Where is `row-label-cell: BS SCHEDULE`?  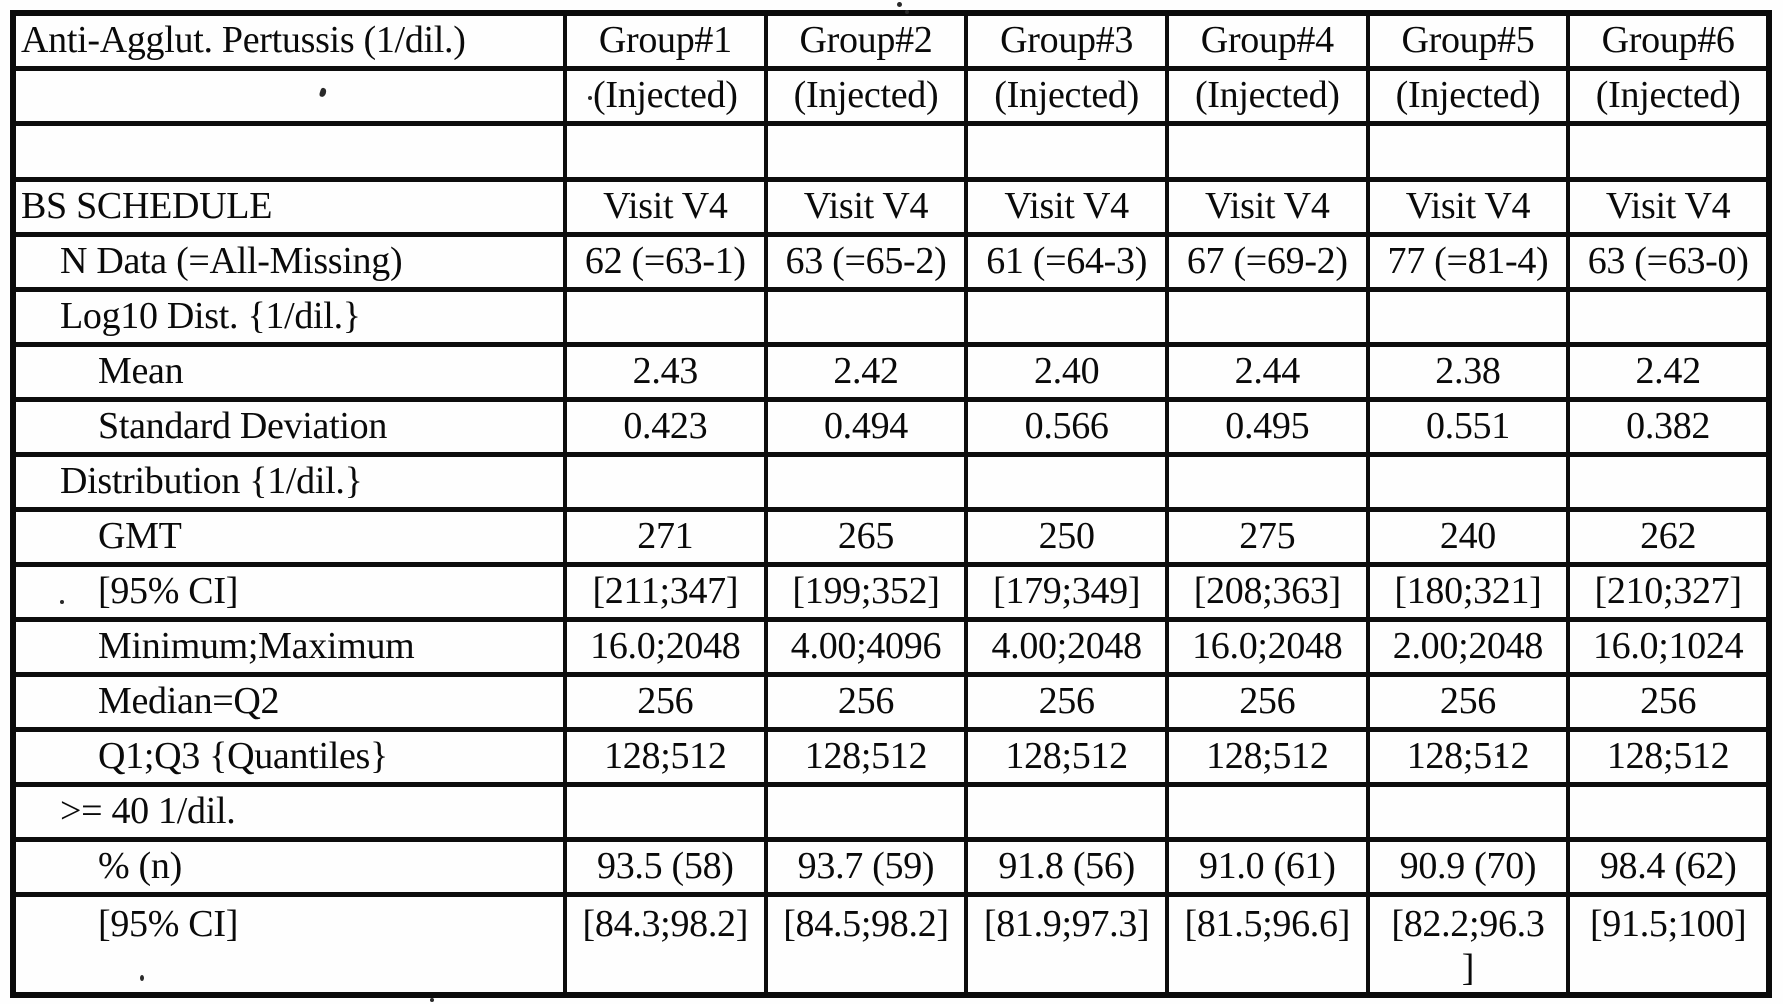
row-label-cell: BS SCHEDULE is located at coordinates (289, 206).